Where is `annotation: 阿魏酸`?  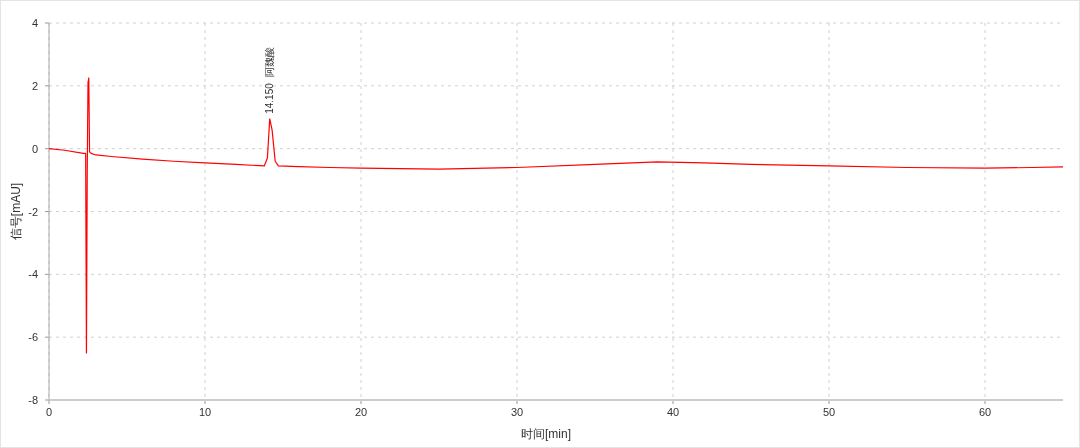 annotation: 阿魏酸 is located at coordinates (269, 62).